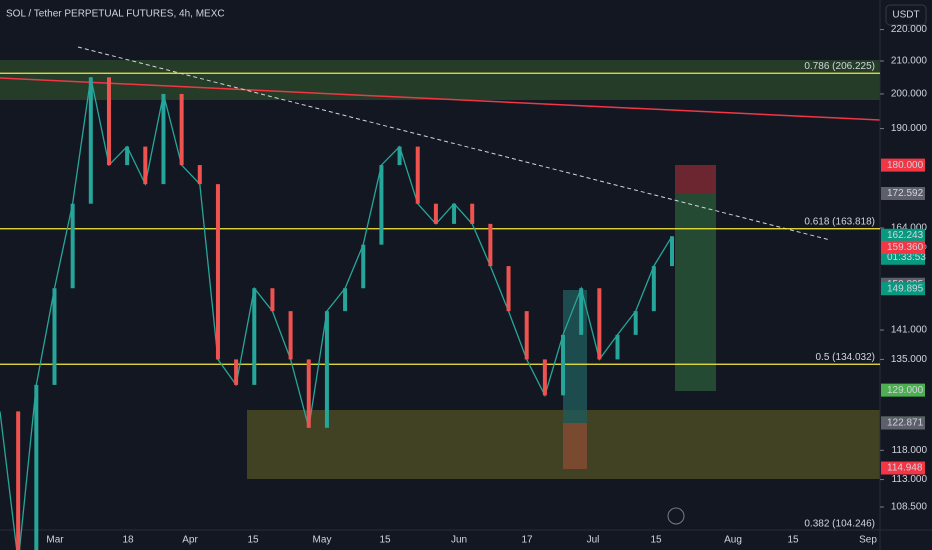 The height and width of the screenshot is (550, 932). I want to click on currency-label: USDT, so click(905, 15).